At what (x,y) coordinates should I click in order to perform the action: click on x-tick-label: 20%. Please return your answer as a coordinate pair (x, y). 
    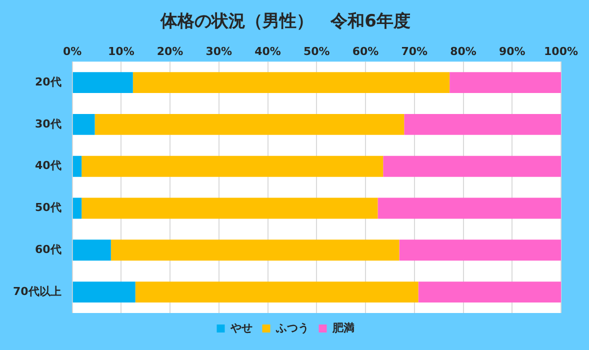
    Looking at the image, I should click on (170, 51).